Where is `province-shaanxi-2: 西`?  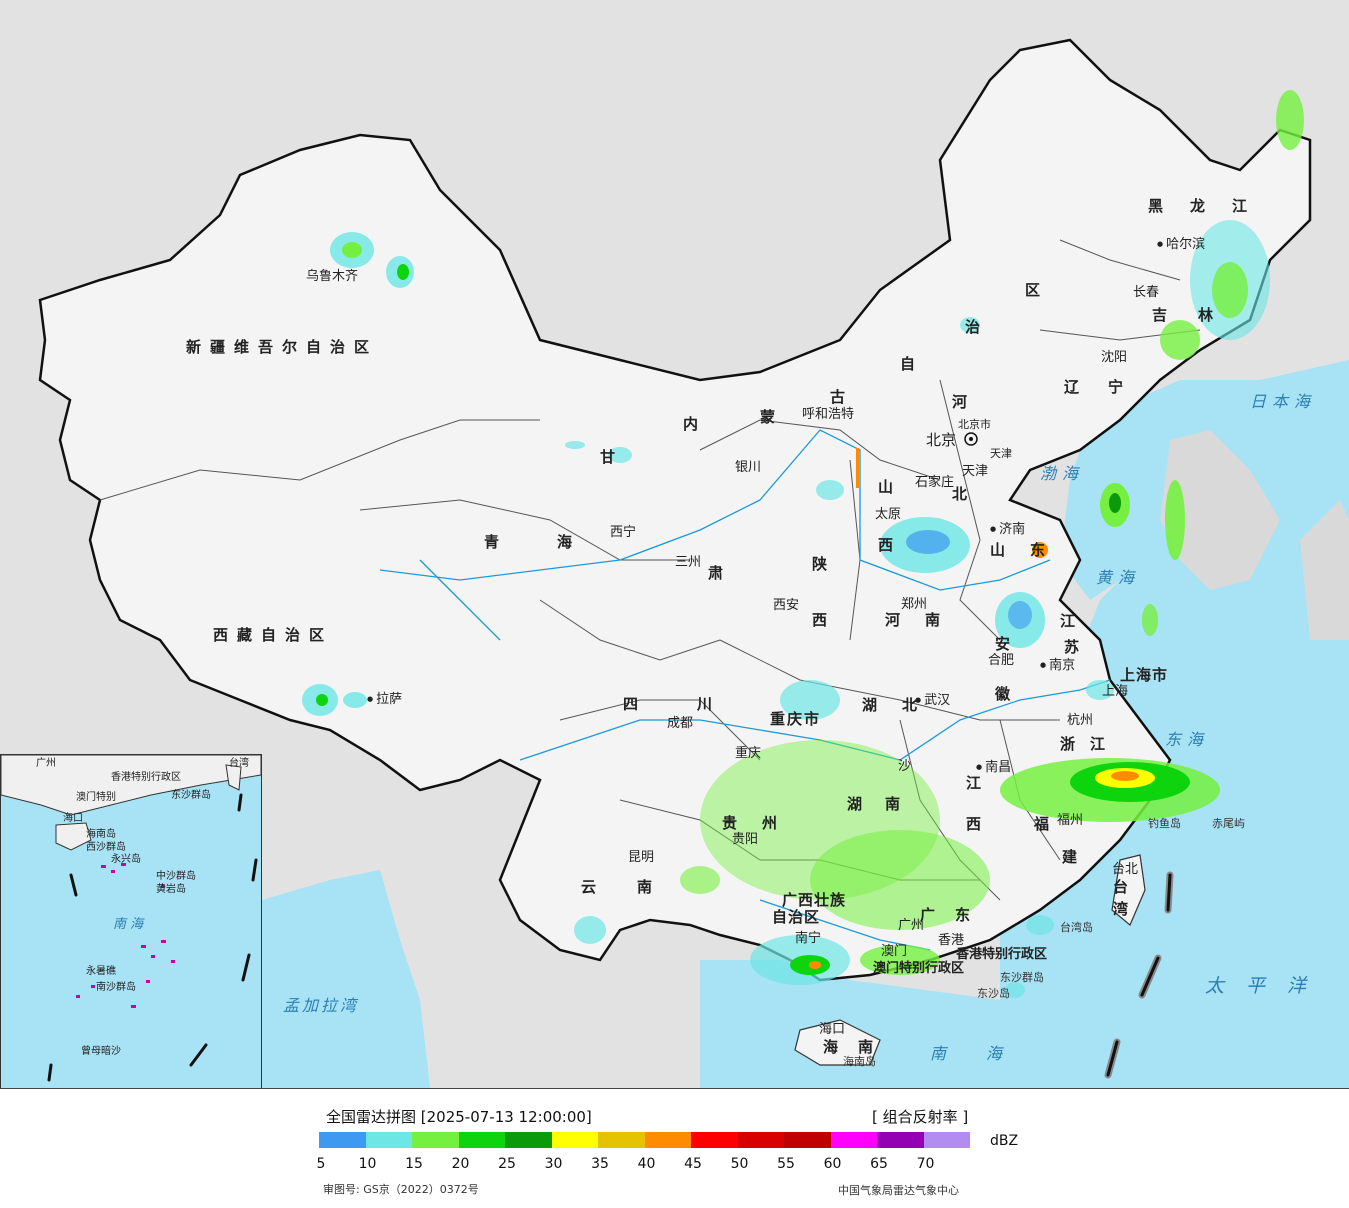
province-shaanxi-2: 西 is located at coordinates (824, 620).